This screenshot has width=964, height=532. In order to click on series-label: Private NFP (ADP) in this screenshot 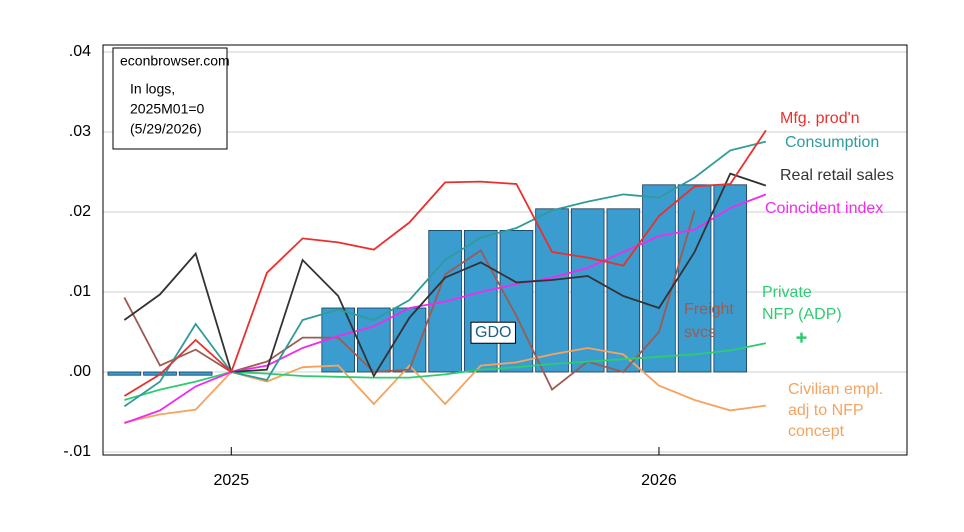, I will do `click(802, 303)`.